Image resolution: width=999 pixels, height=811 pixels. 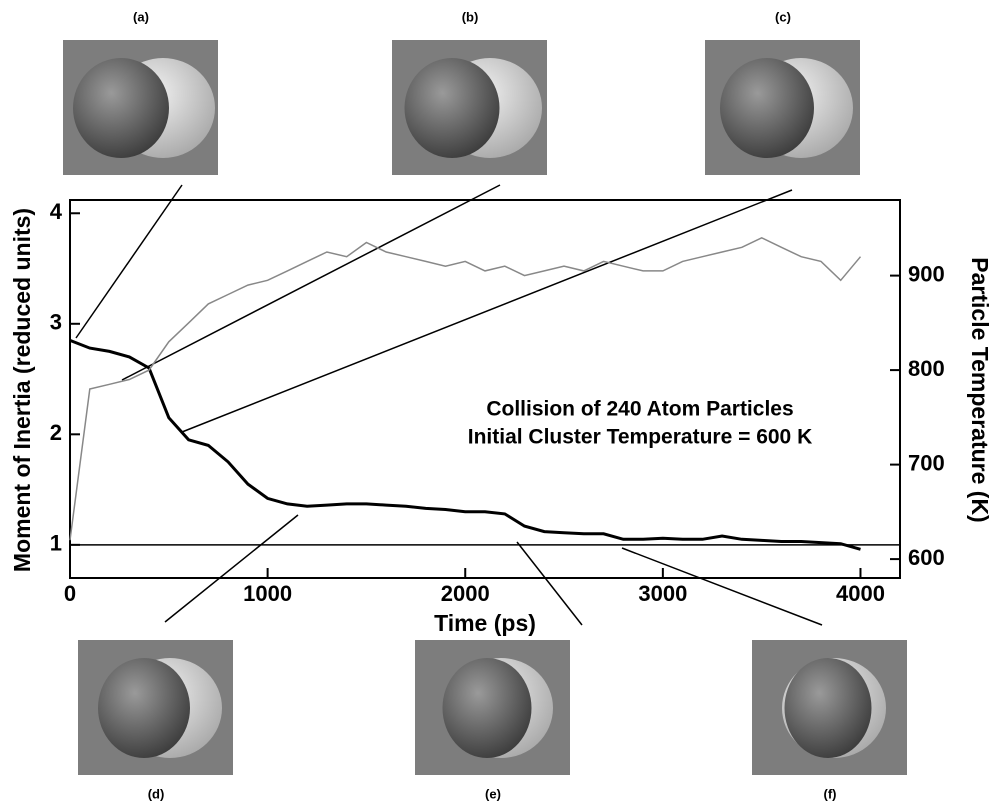 What do you see at coordinates (56, 211) in the screenshot?
I see `y-tick-label: 4` at bounding box center [56, 211].